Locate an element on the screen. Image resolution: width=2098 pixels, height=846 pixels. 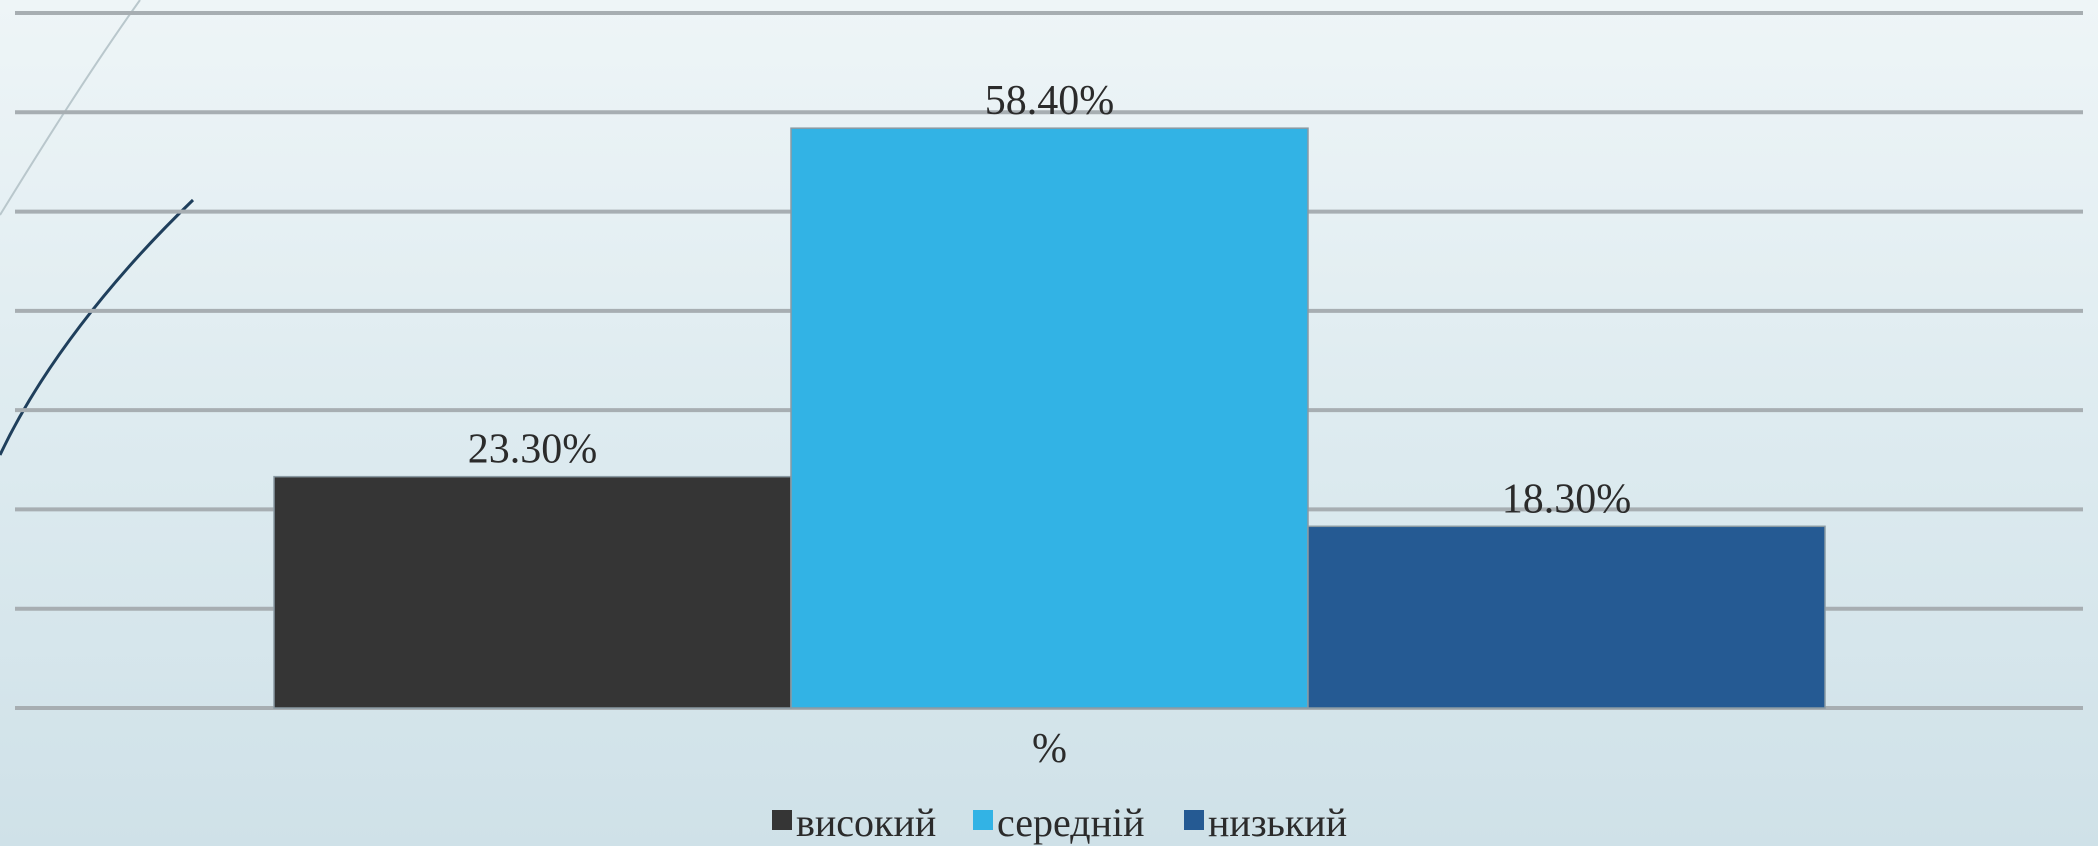
legend: високий середній низький is located at coordinates (1059, 822).